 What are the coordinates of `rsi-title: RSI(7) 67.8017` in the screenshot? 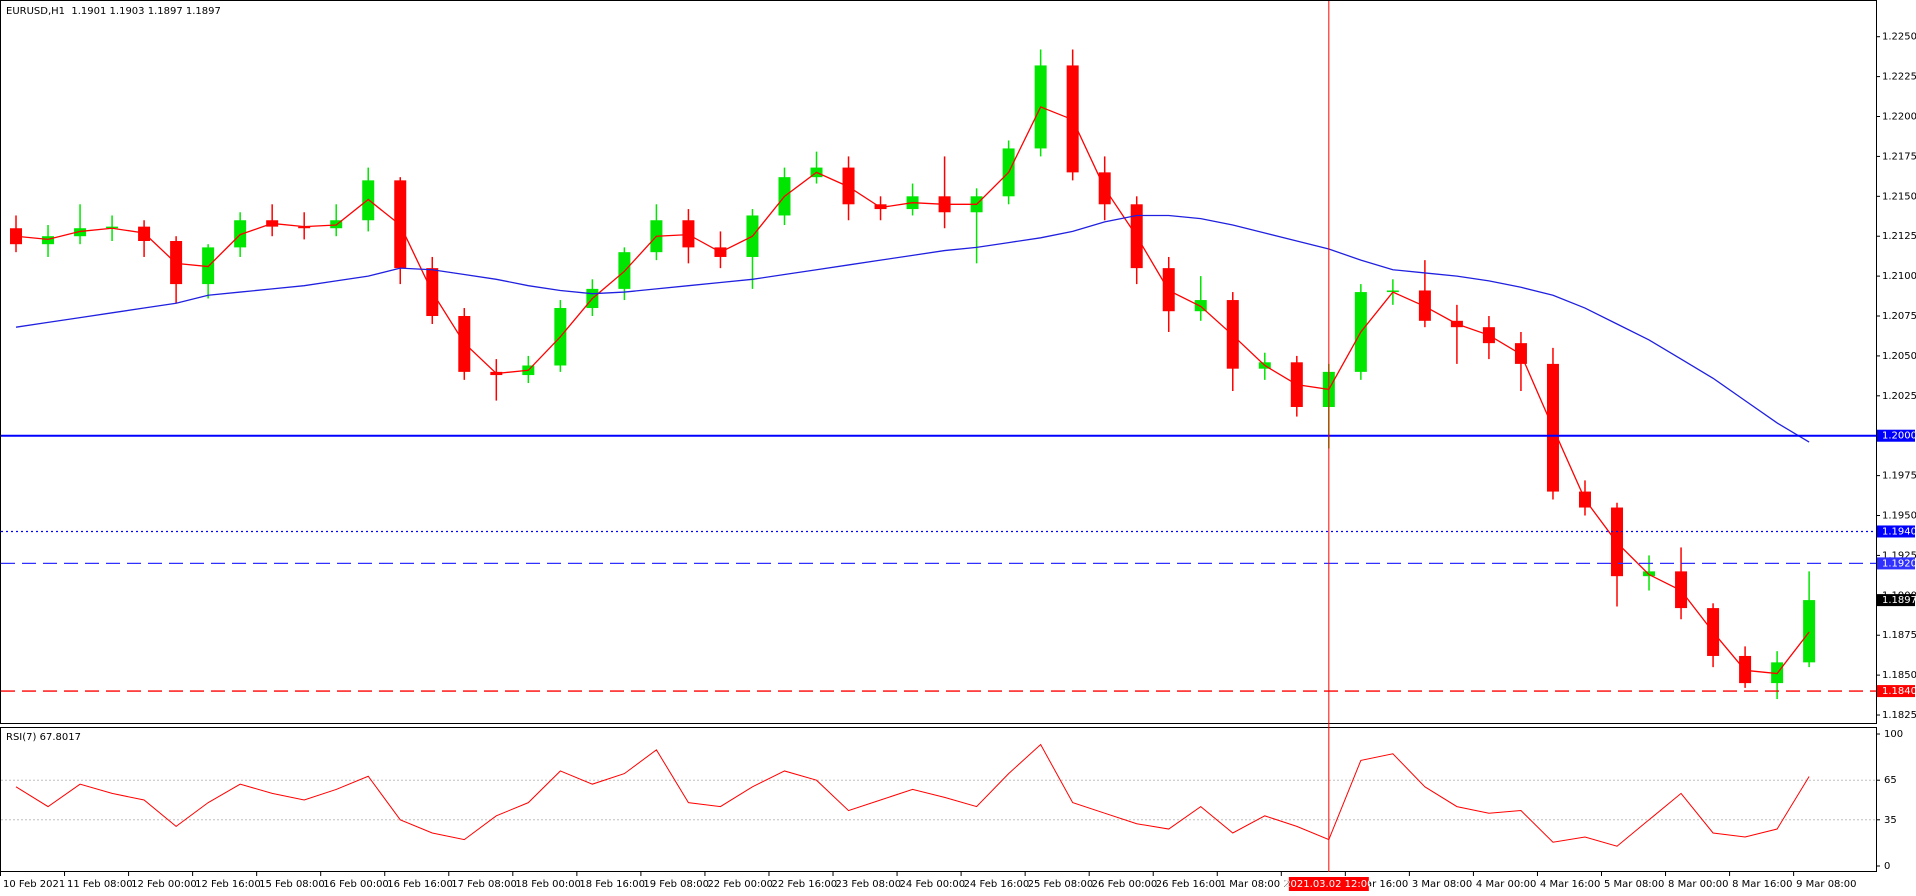 It's located at (43, 737).